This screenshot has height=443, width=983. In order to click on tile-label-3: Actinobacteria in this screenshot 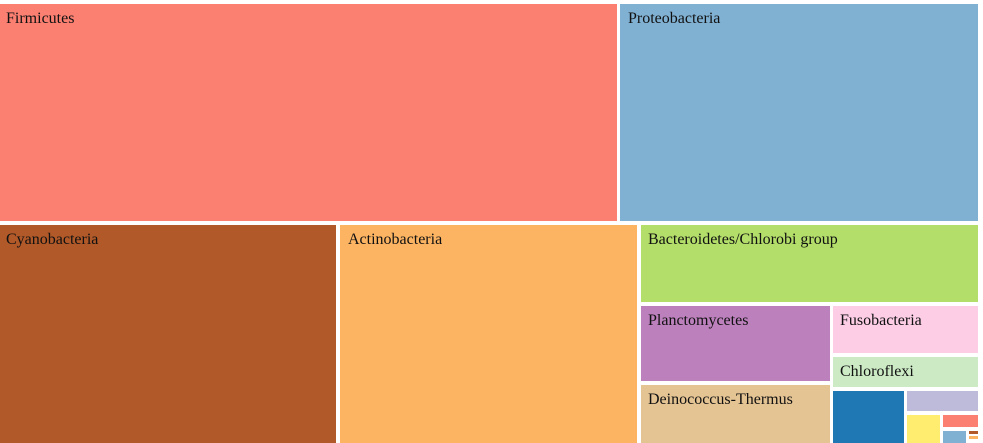, I will do `click(395, 239)`.